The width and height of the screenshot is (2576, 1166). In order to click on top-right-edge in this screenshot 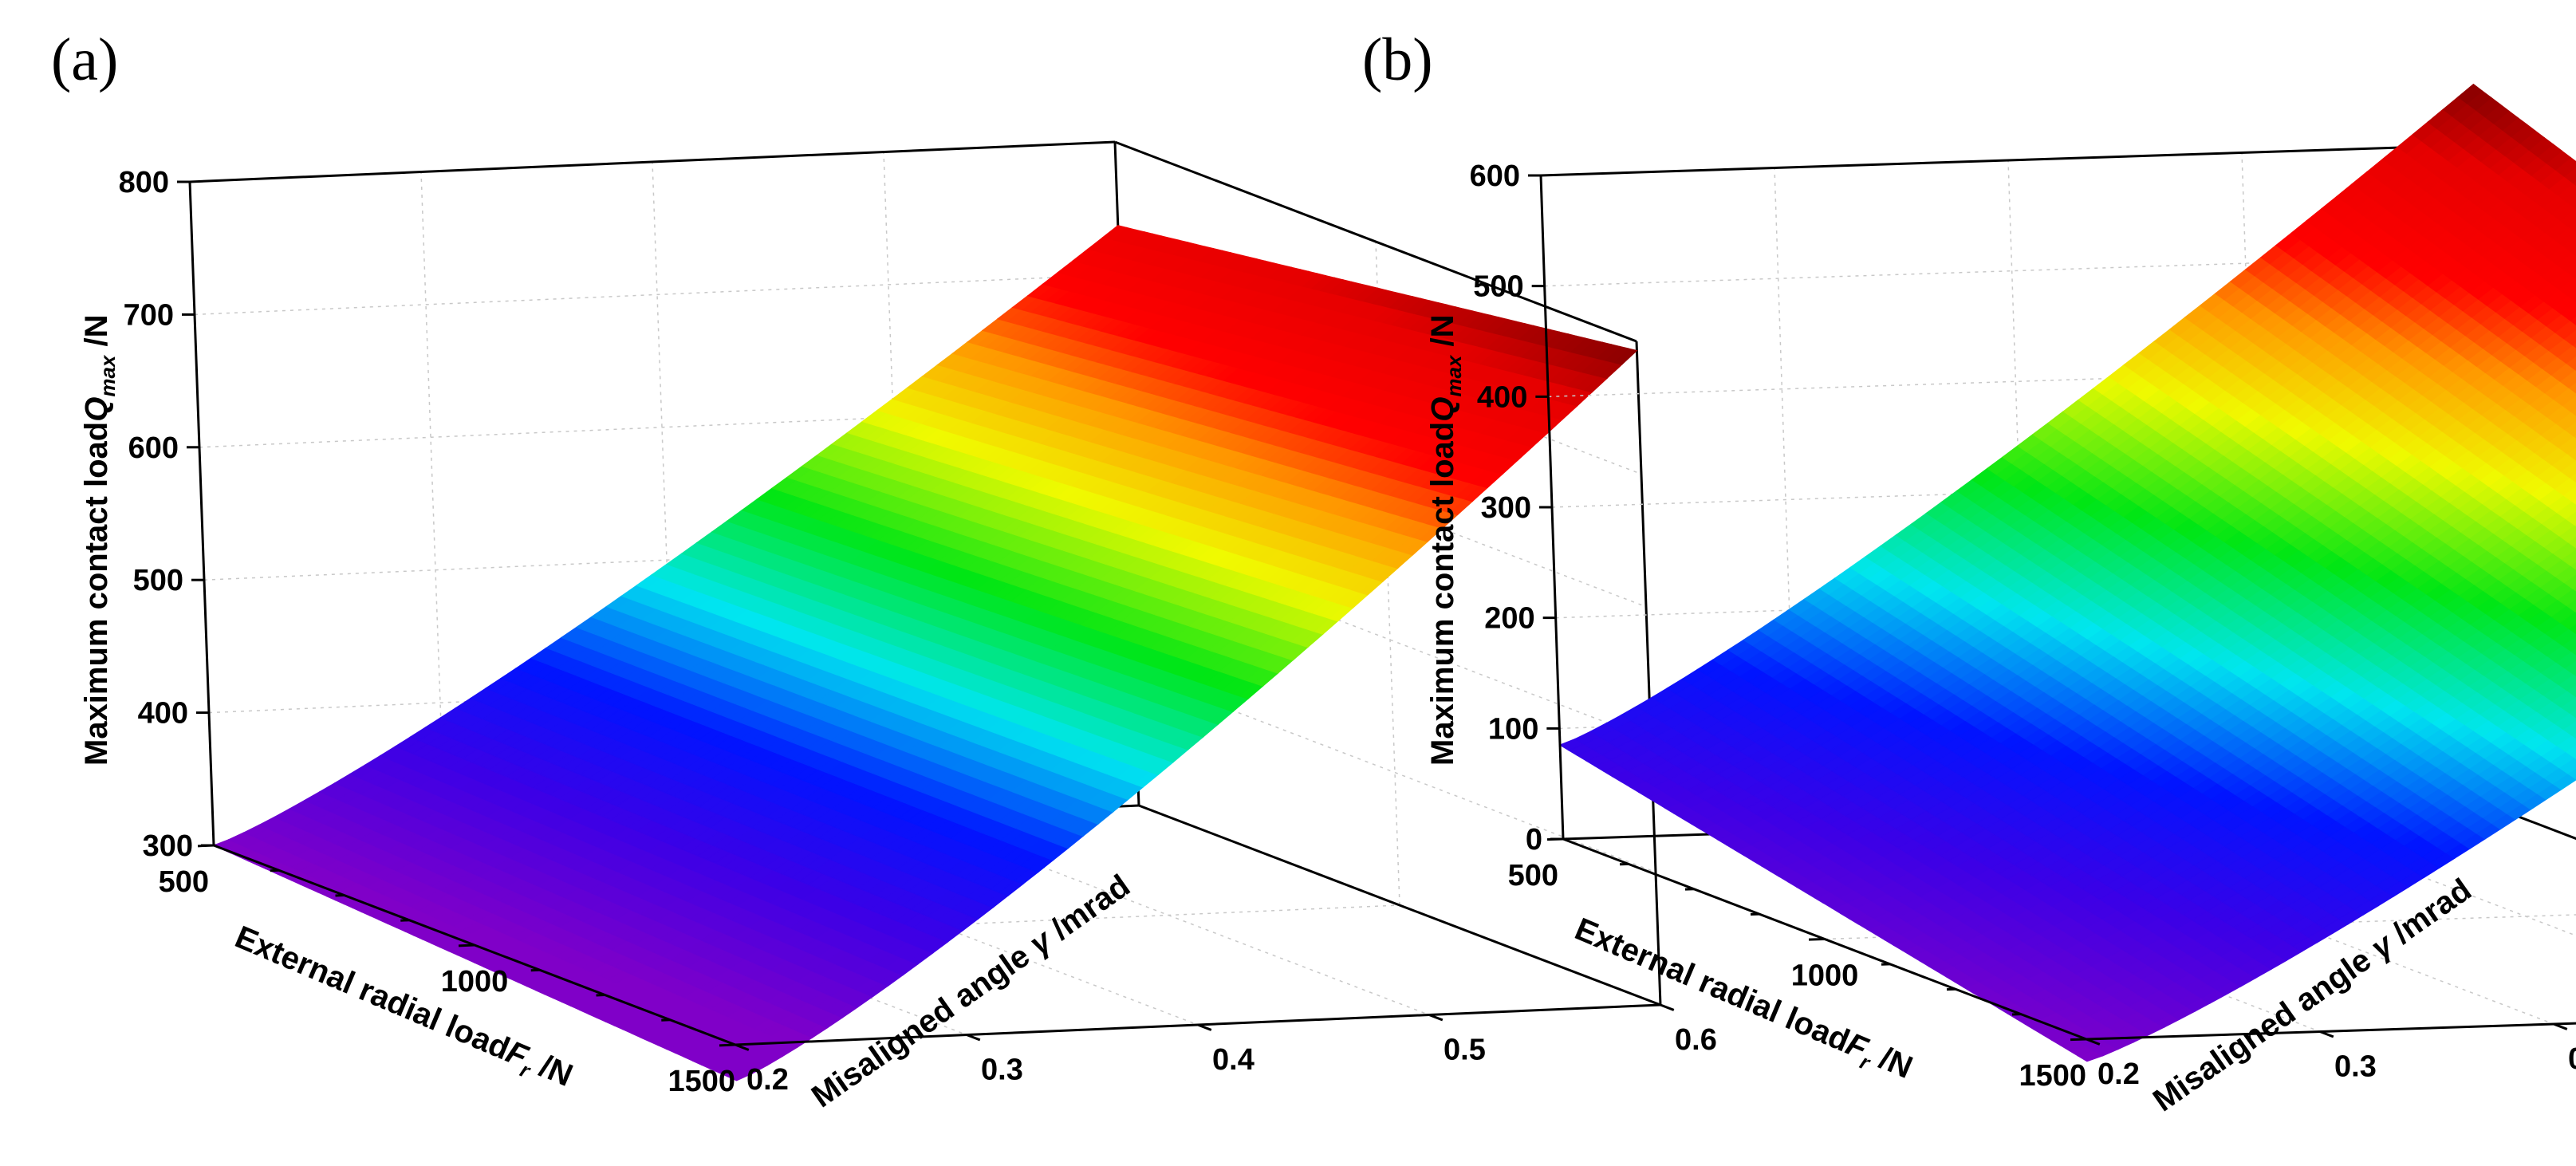, I will do `click(1375, 241)`.